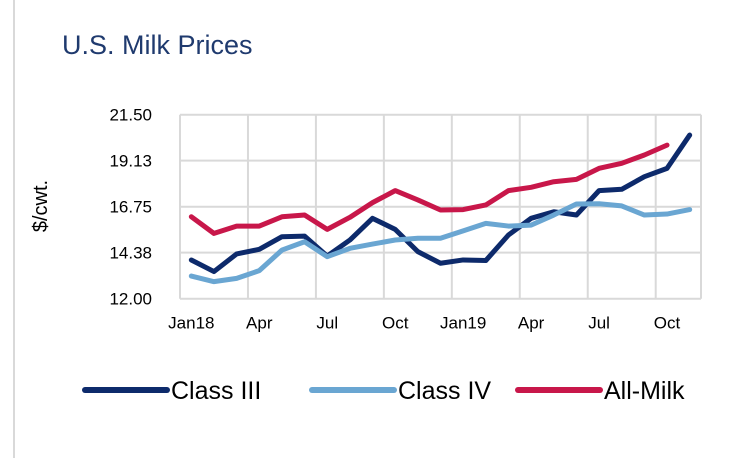  I want to click on x-tick-label: Jan19, so click(463, 323).